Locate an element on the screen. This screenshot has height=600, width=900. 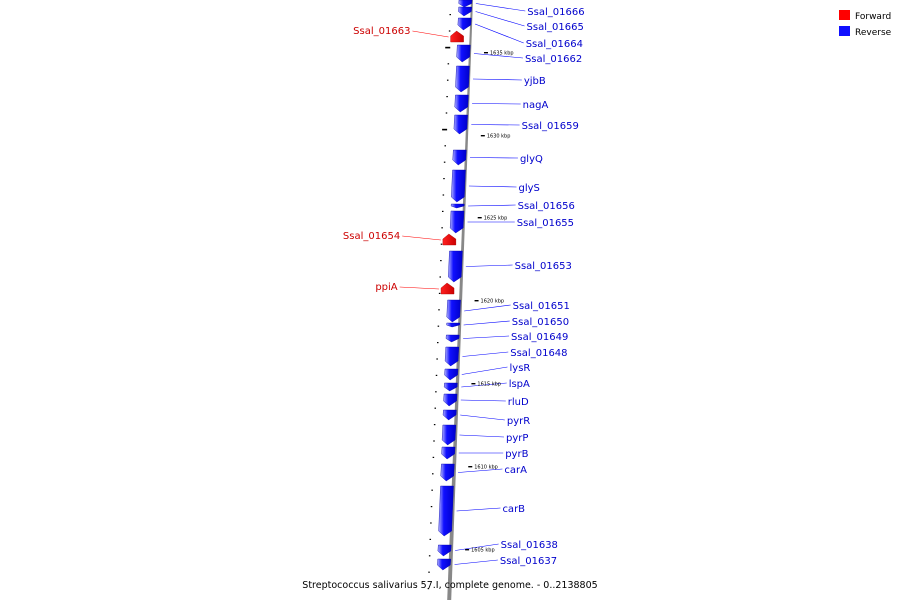
reverse-gene-label: Ssal_01655 is located at coordinates (545, 223).